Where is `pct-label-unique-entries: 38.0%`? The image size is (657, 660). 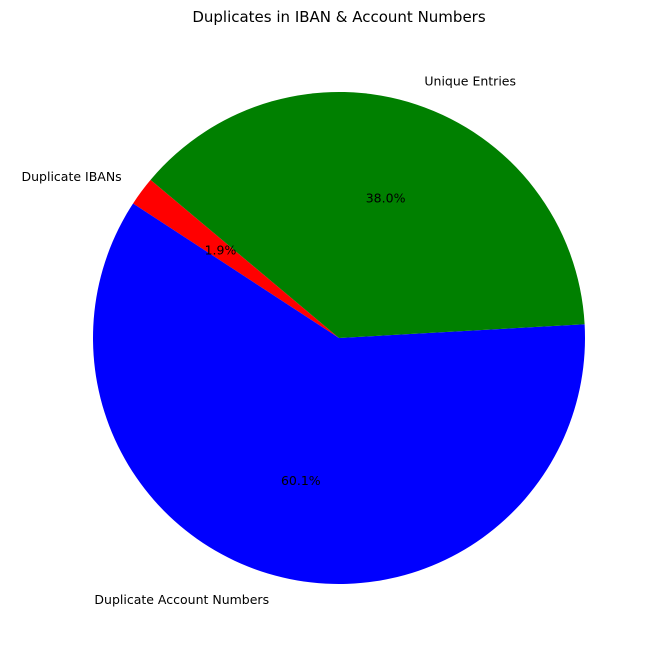 pct-label-unique-entries: 38.0% is located at coordinates (386, 197).